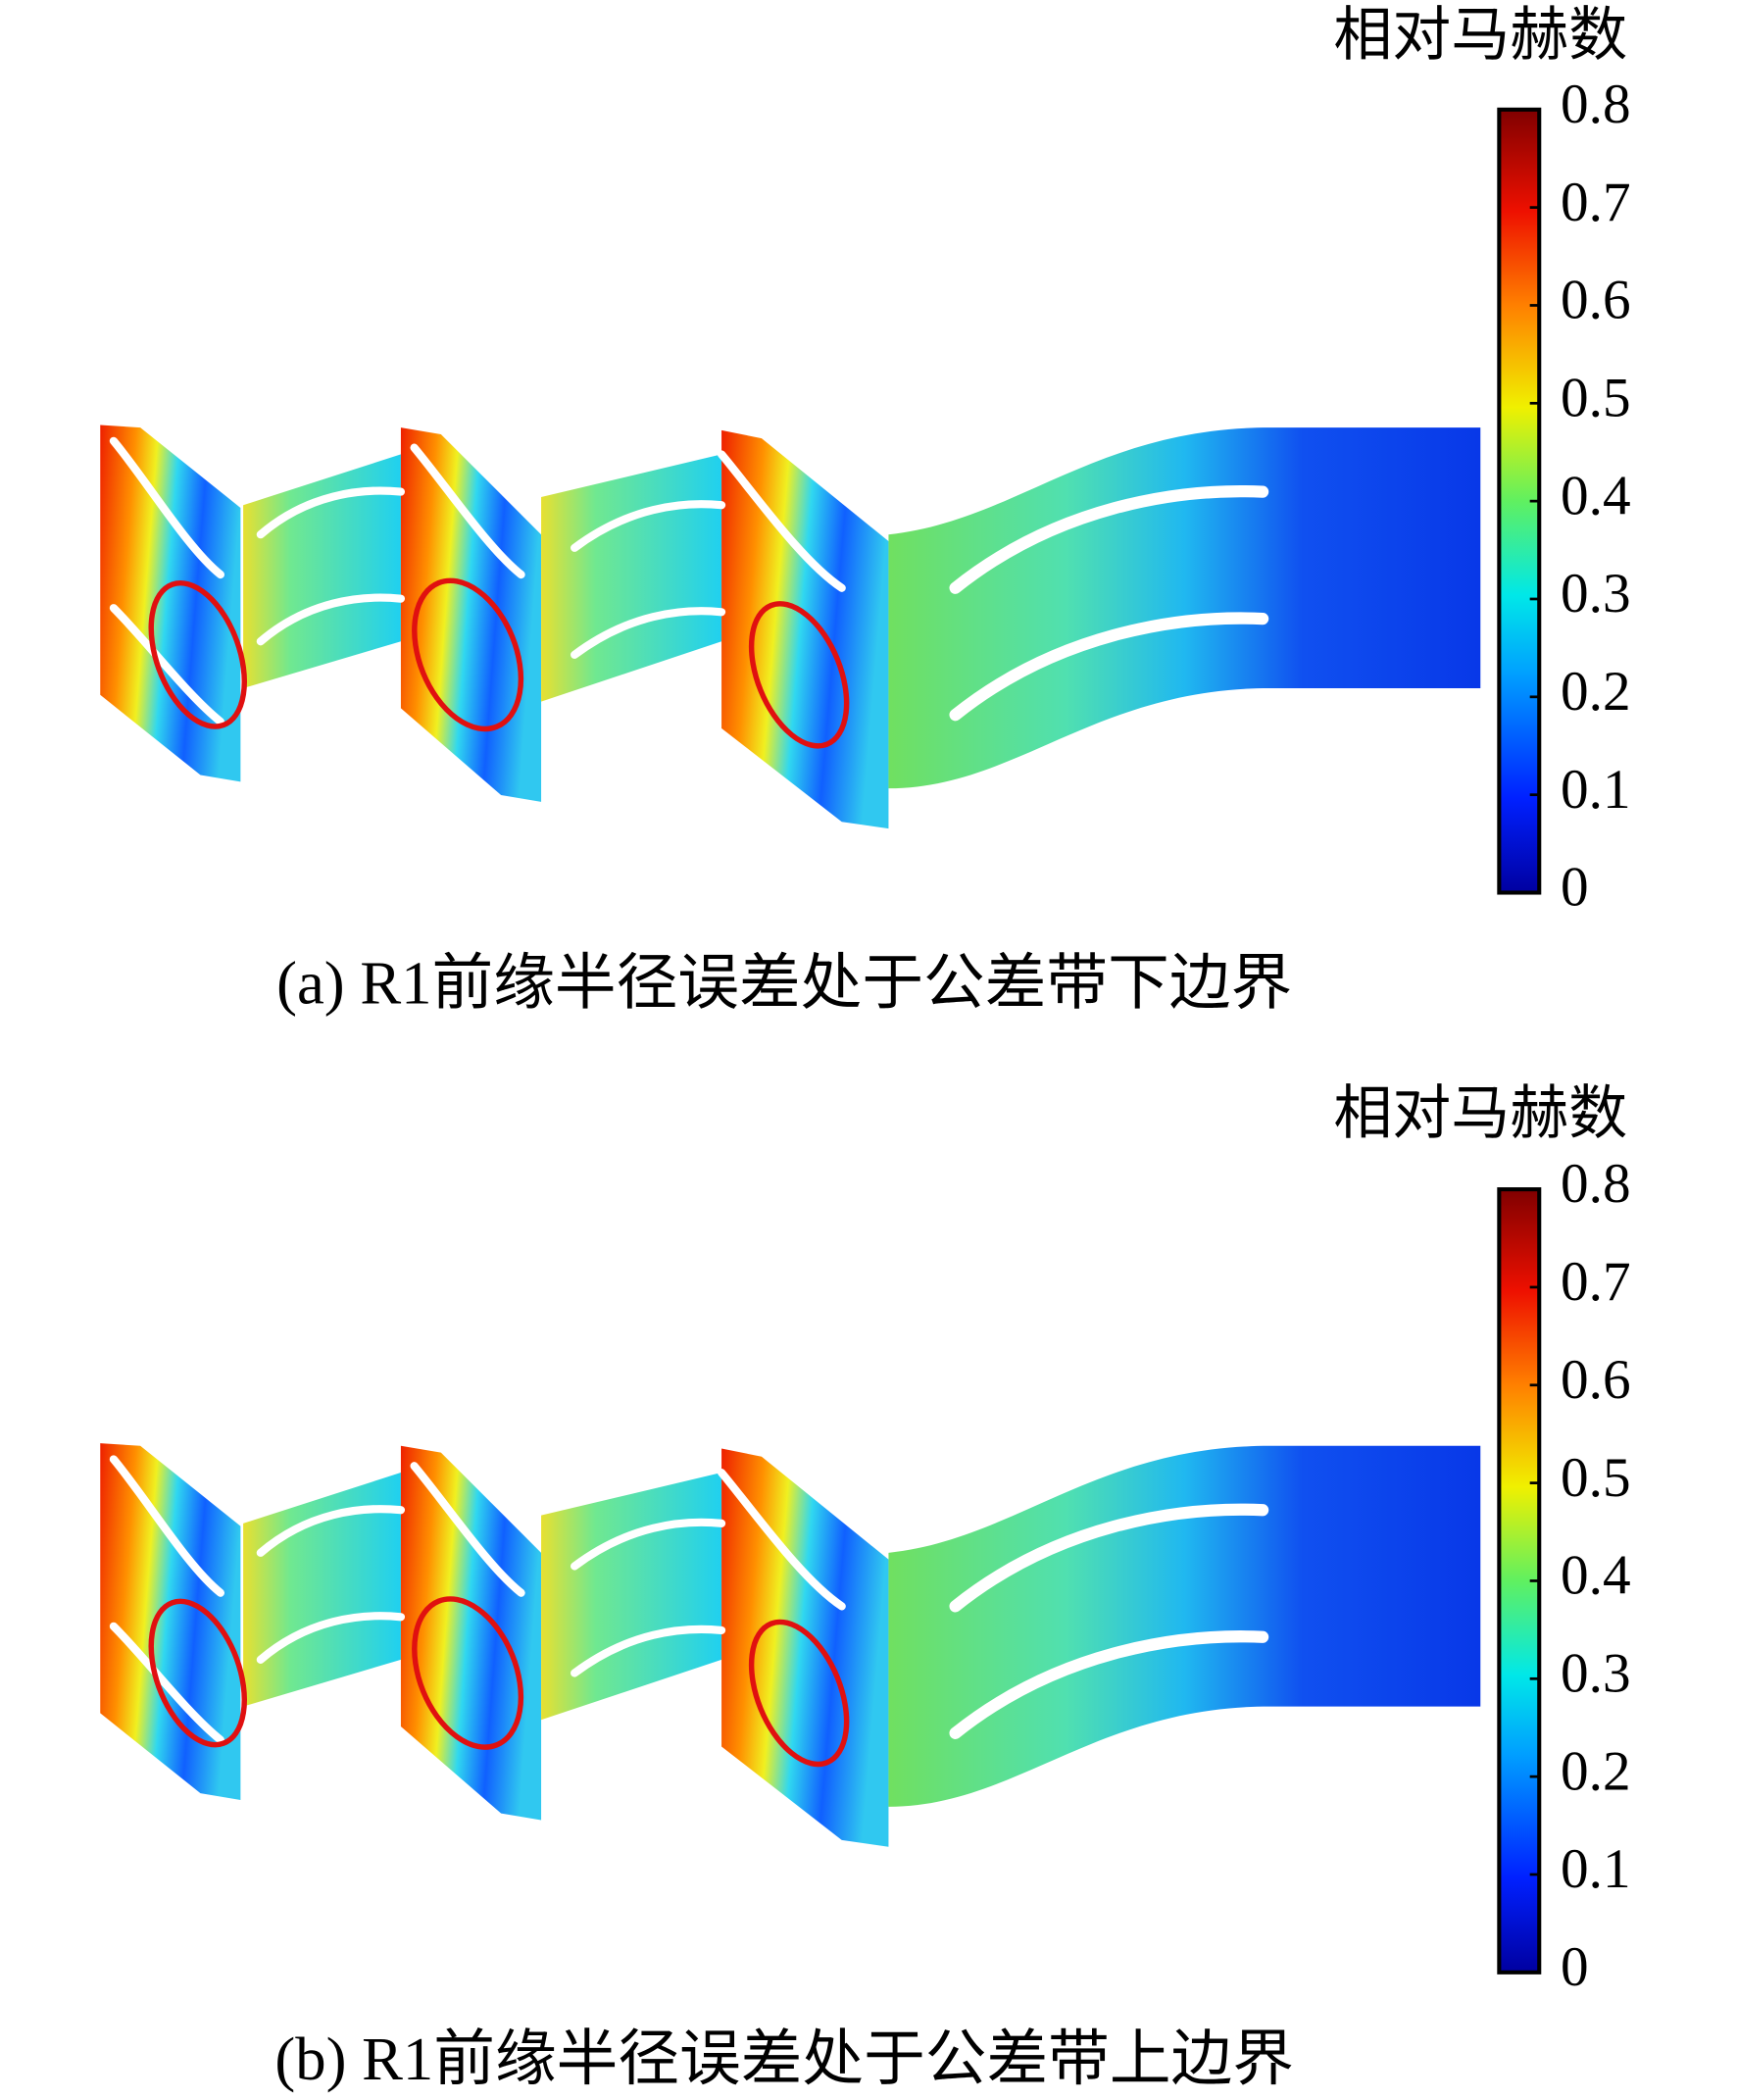 The width and height of the screenshot is (1737, 2100). What do you see at coordinates (784, 983) in the screenshot?
I see `caption: (a) R1前缘半径误差处于公差带下边界` at bounding box center [784, 983].